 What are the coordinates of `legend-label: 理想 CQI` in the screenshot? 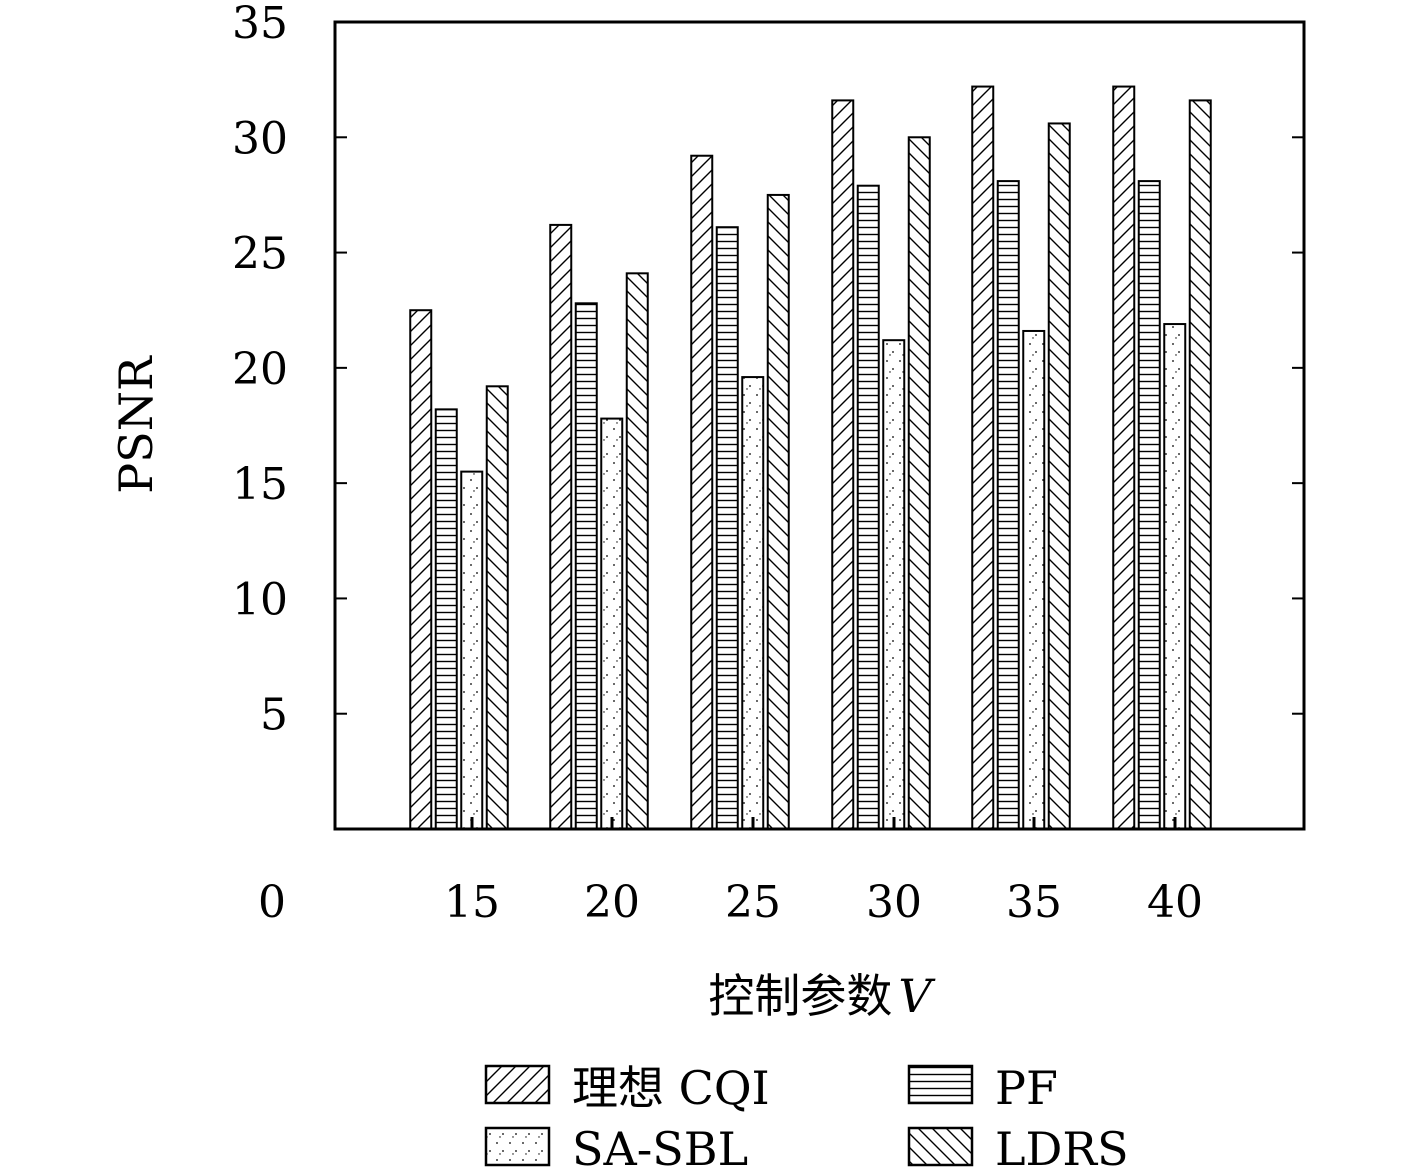 It's located at (671, 1088).